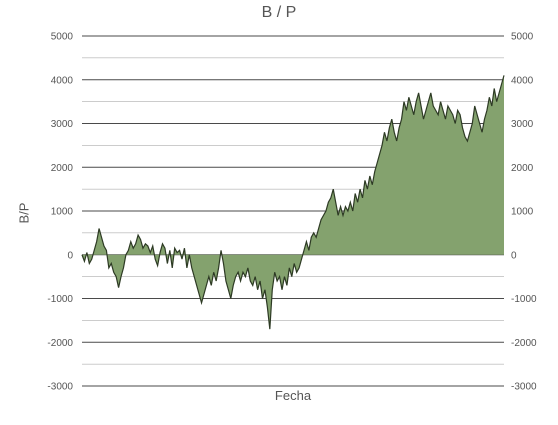 The width and height of the screenshot is (558, 425). What do you see at coordinates (62, 212) in the screenshot?
I see `y-tick-label-left: 1000` at bounding box center [62, 212].